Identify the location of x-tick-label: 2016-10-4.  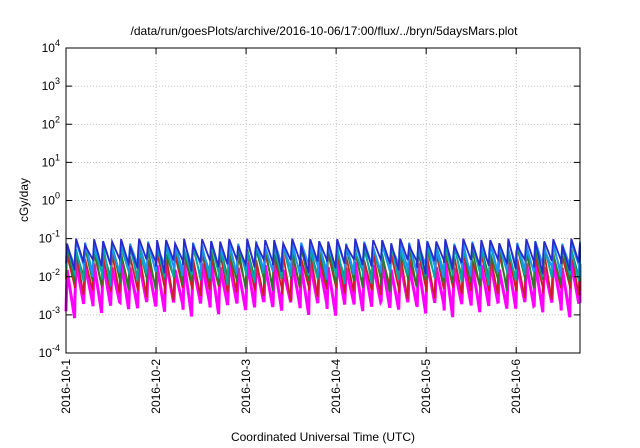
(336, 386).